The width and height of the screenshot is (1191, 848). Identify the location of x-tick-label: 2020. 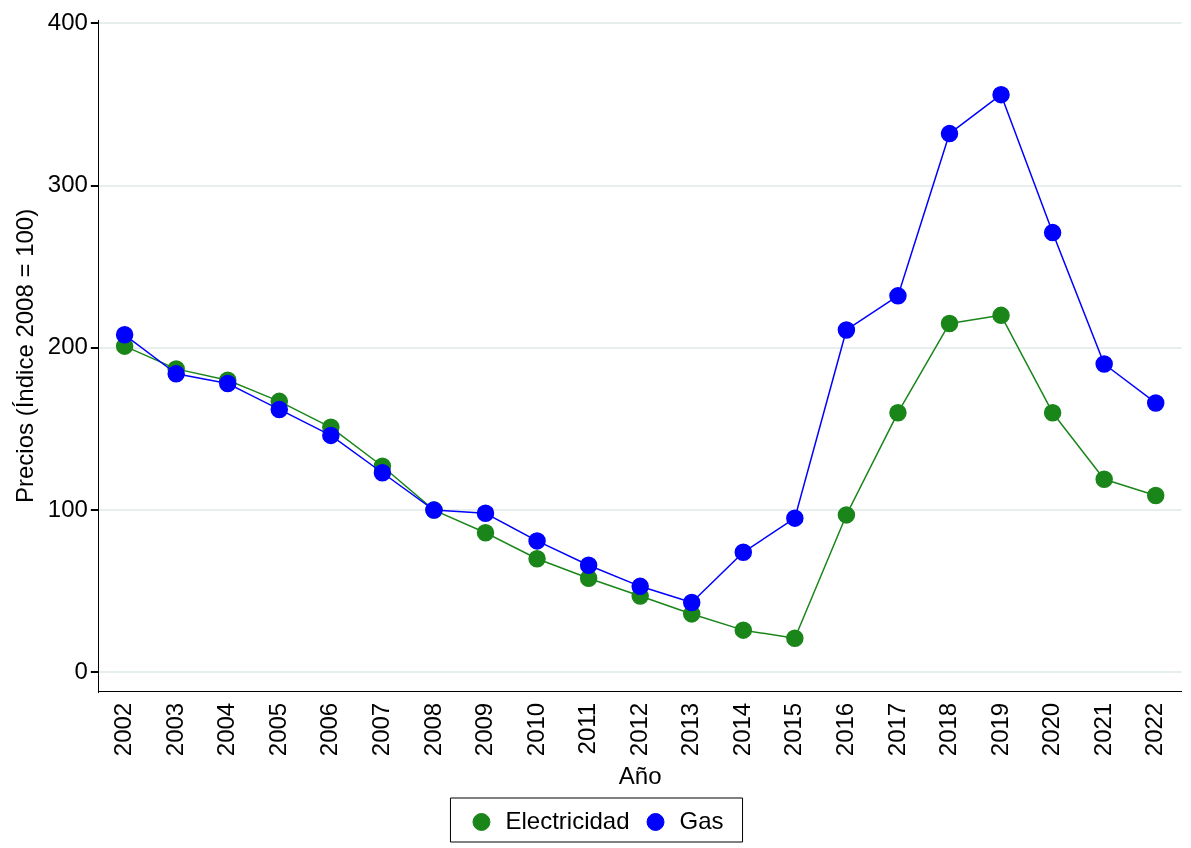
(1051, 729).